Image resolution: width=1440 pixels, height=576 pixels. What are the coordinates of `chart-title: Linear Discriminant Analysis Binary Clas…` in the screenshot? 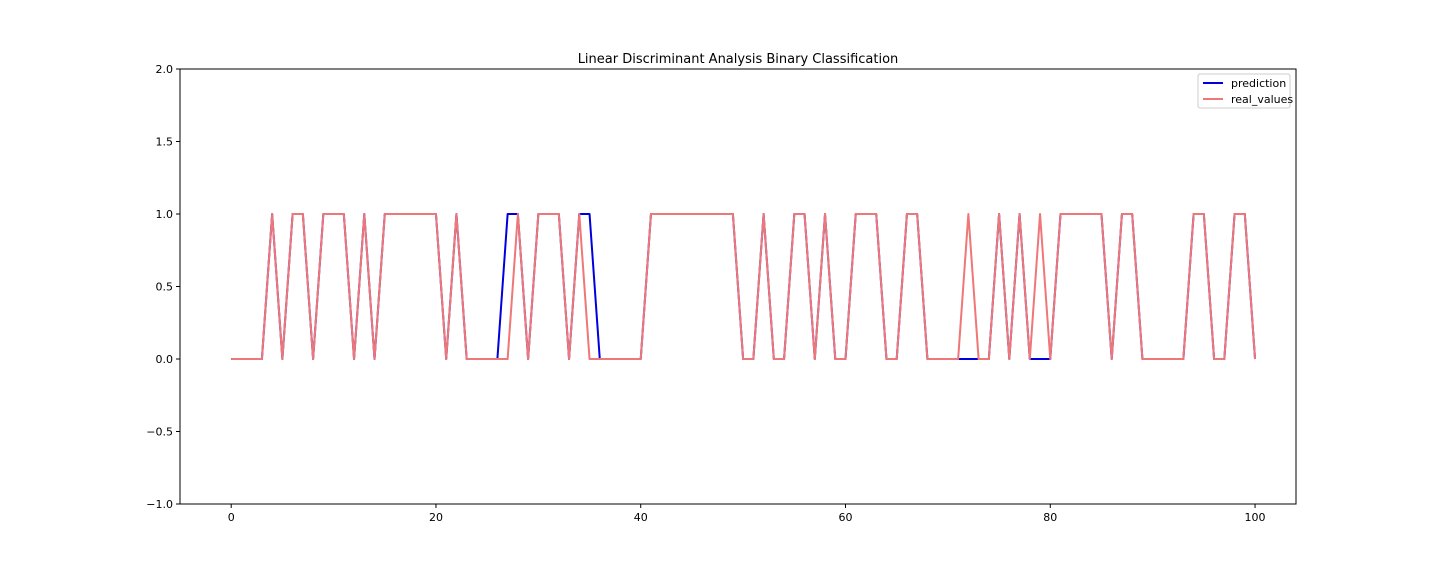 It's located at (738, 59).